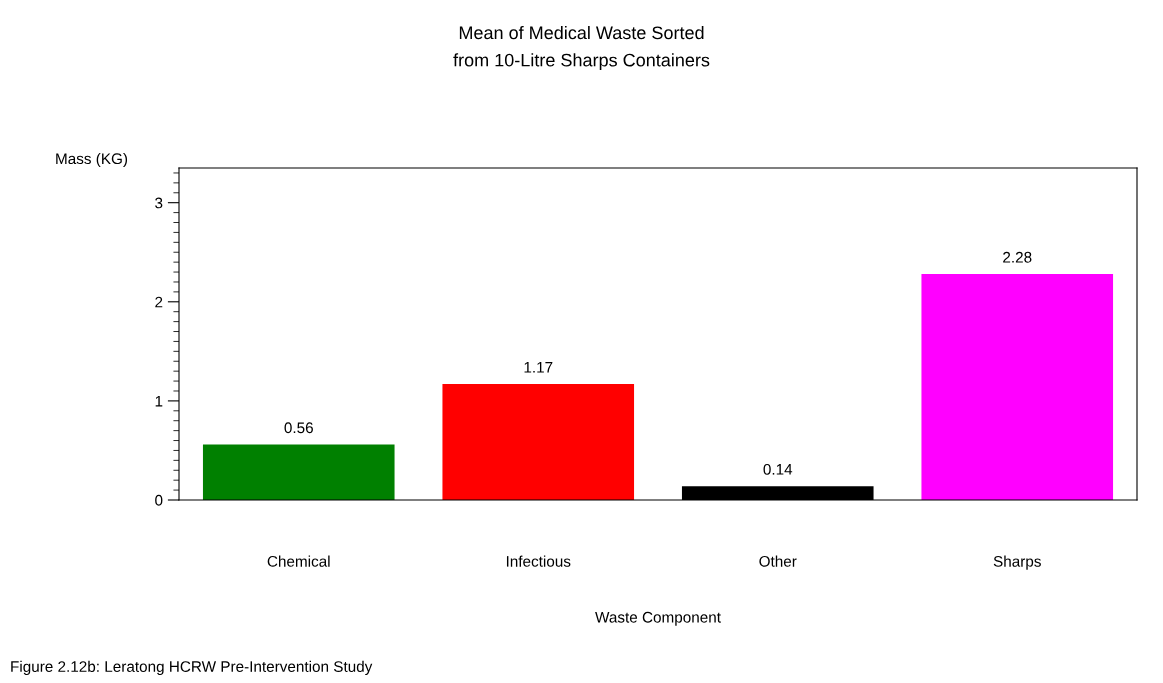 This screenshot has width=1163, height=683. Describe the element at coordinates (192, 667) in the screenshot. I see `caption: Figure 2.12b: Leratong HCRW Pre-Intervention Study` at that location.